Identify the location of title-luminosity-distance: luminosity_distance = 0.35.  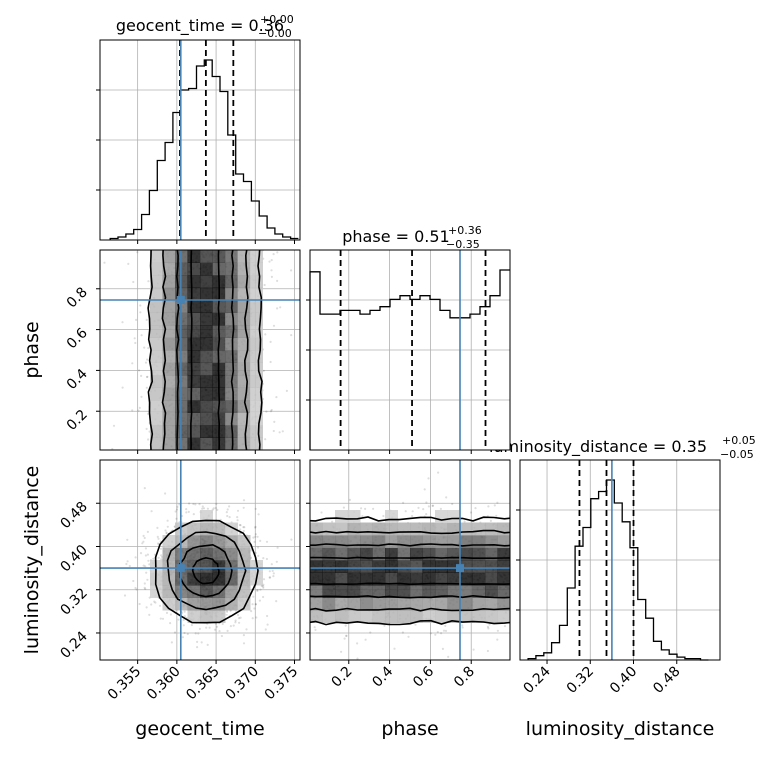
(598, 447).